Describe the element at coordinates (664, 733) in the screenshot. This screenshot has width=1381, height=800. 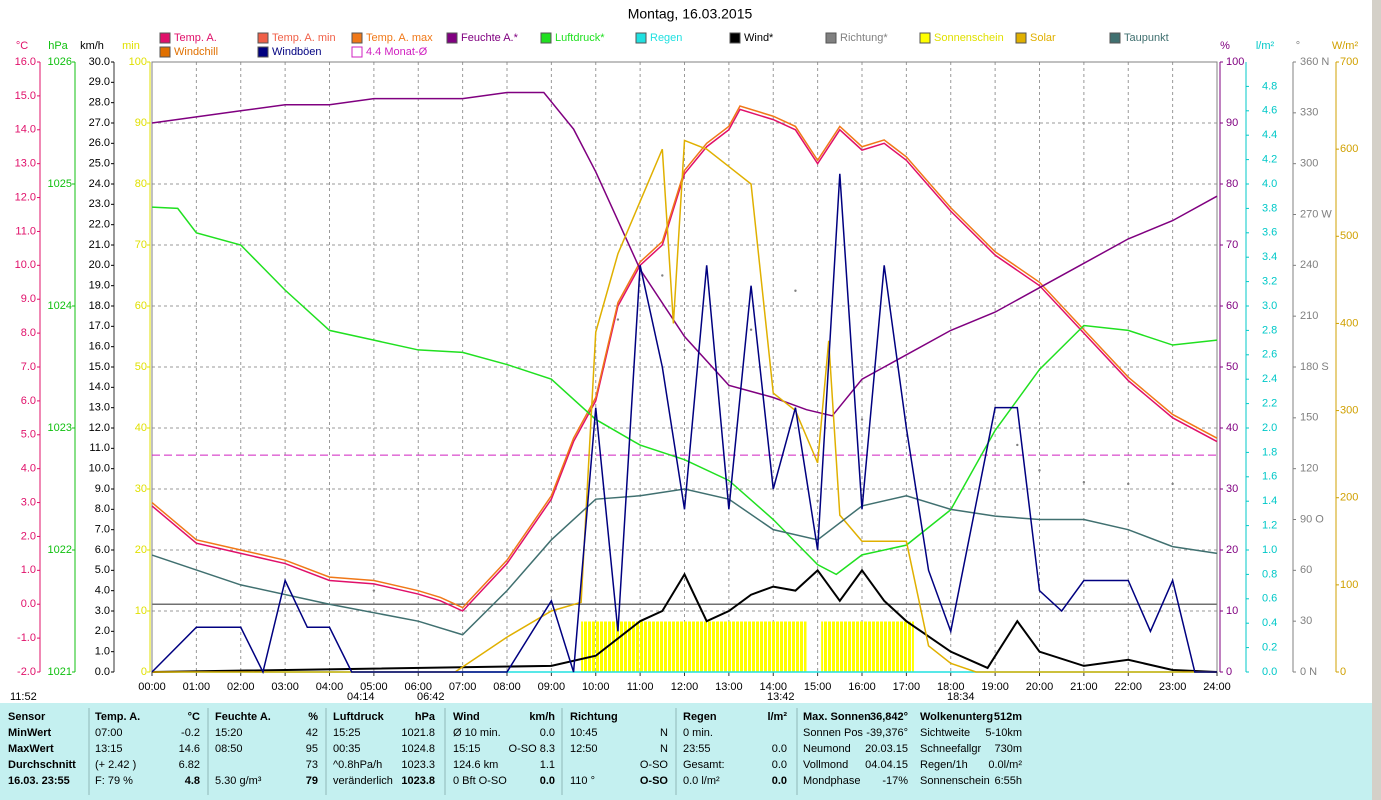
I see `footer-cell: N` at that location.